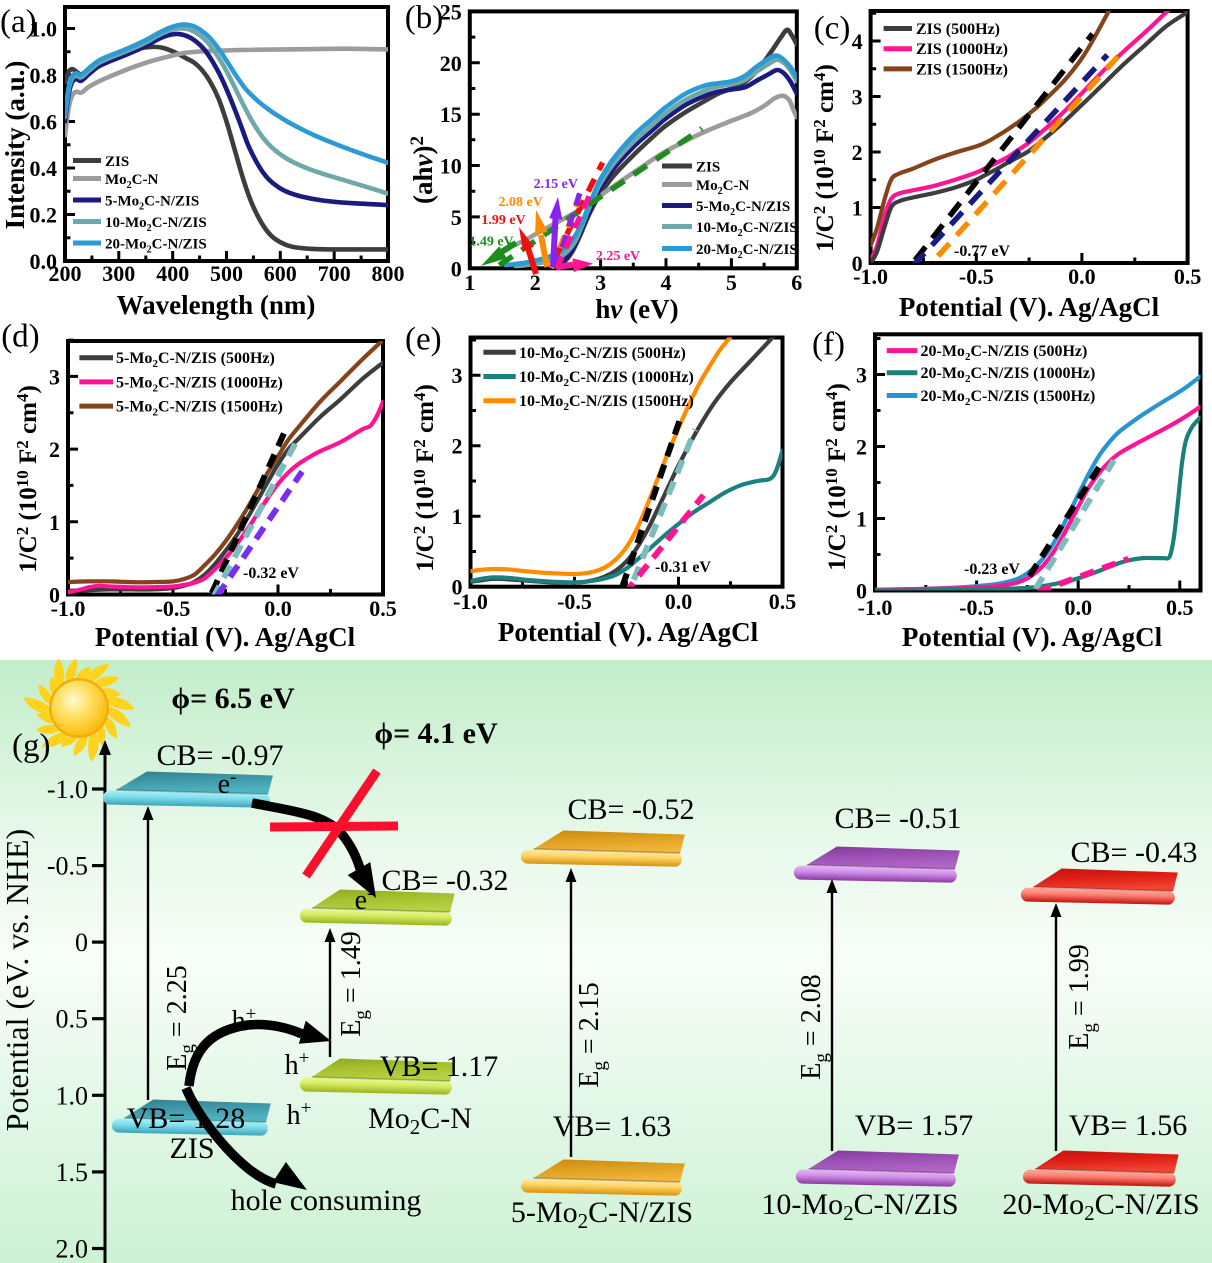 The width and height of the screenshot is (1212, 1263). What do you see at coordinates (828, 344) in the screenshot?
I see `svg-text: (f)` at bounding box center [828, 344].